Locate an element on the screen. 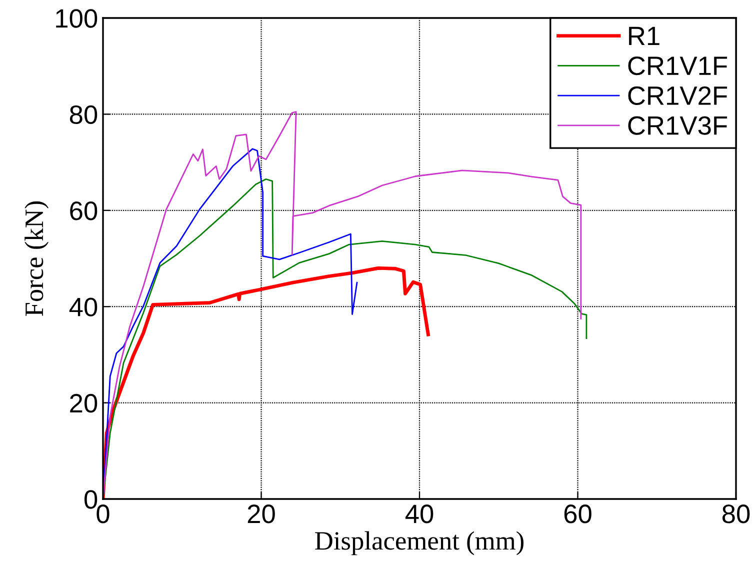 The image size is (753, 572). legend-label: CR1V1F is located at coordinates (678, 66).